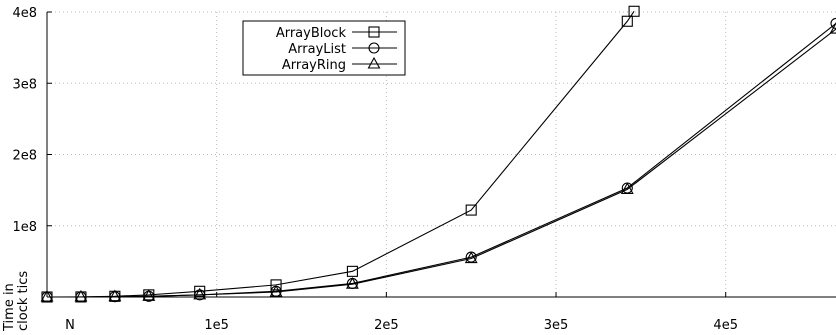 The image size is (836, 335). Describe the element at coordinates (24, 156) in the screenshot. I see `y-tick-label: 2e8` at that location.